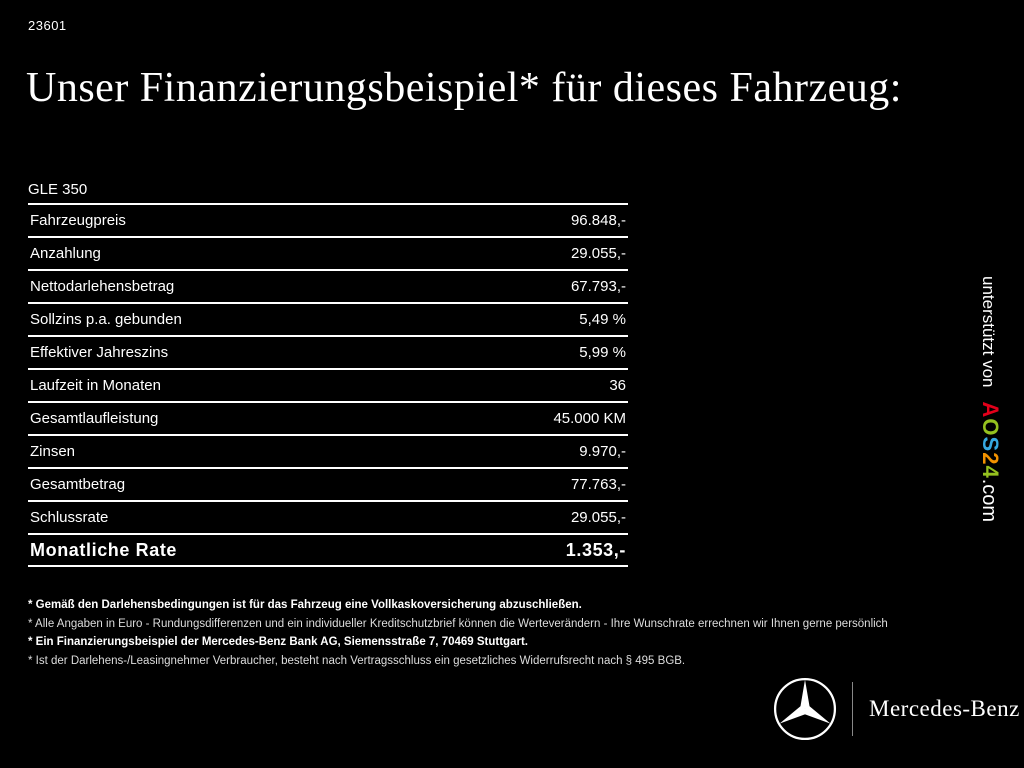 This screenshot has width=1024, height=768. Describe the element at coordinates (990, 427) in the screenshot. I see `aos24-letter: O` at that location.